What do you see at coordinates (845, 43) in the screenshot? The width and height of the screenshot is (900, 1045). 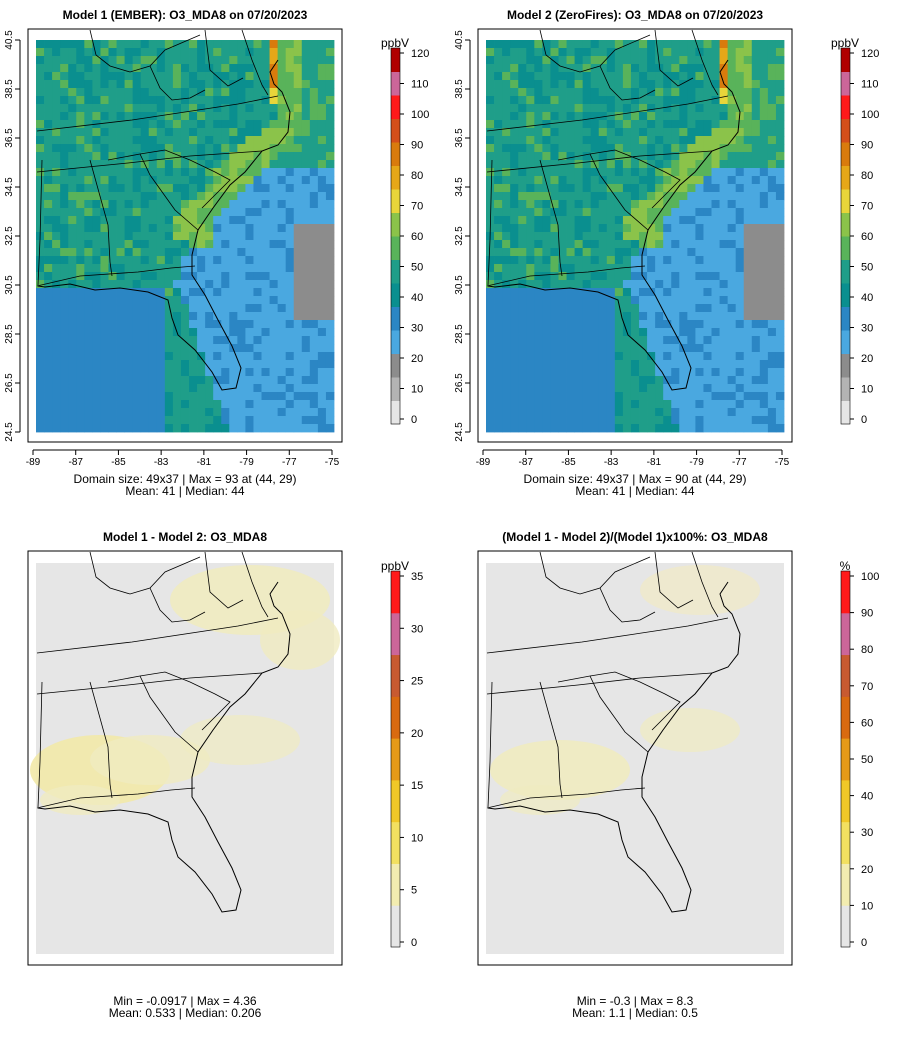 I see `legend-unit: ppbV` at bounding box center [845, 43].